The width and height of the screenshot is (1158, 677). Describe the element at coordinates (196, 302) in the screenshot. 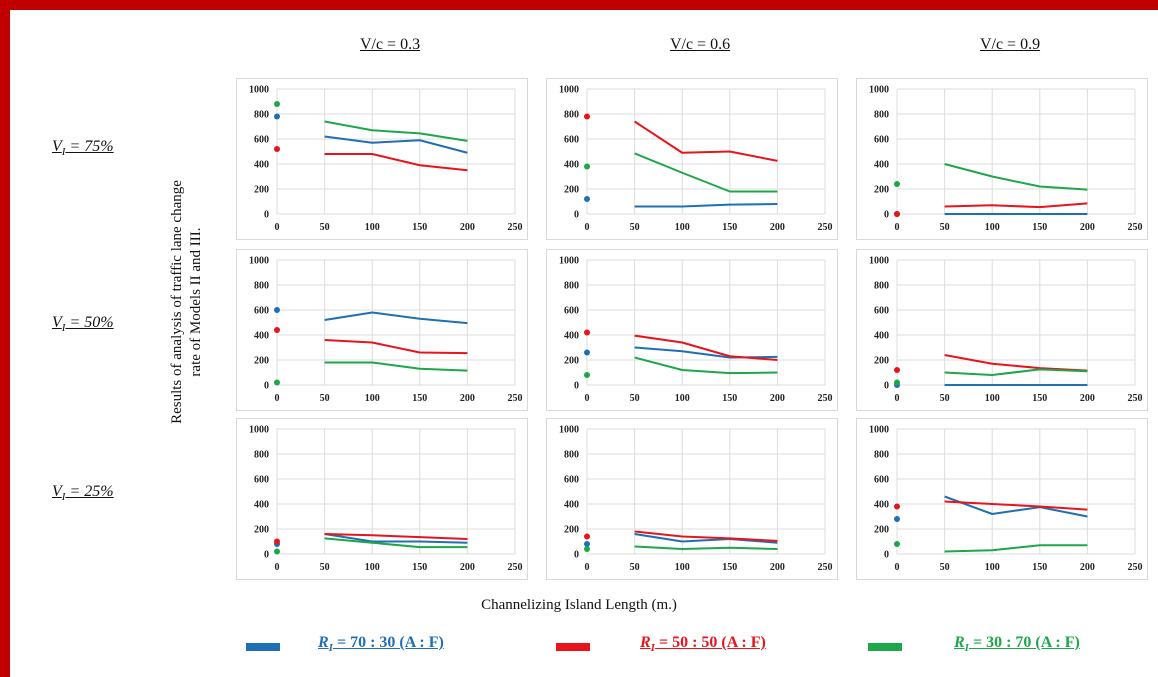

I see `y-axis-title-line2: rate of Models II and III.` at that location.